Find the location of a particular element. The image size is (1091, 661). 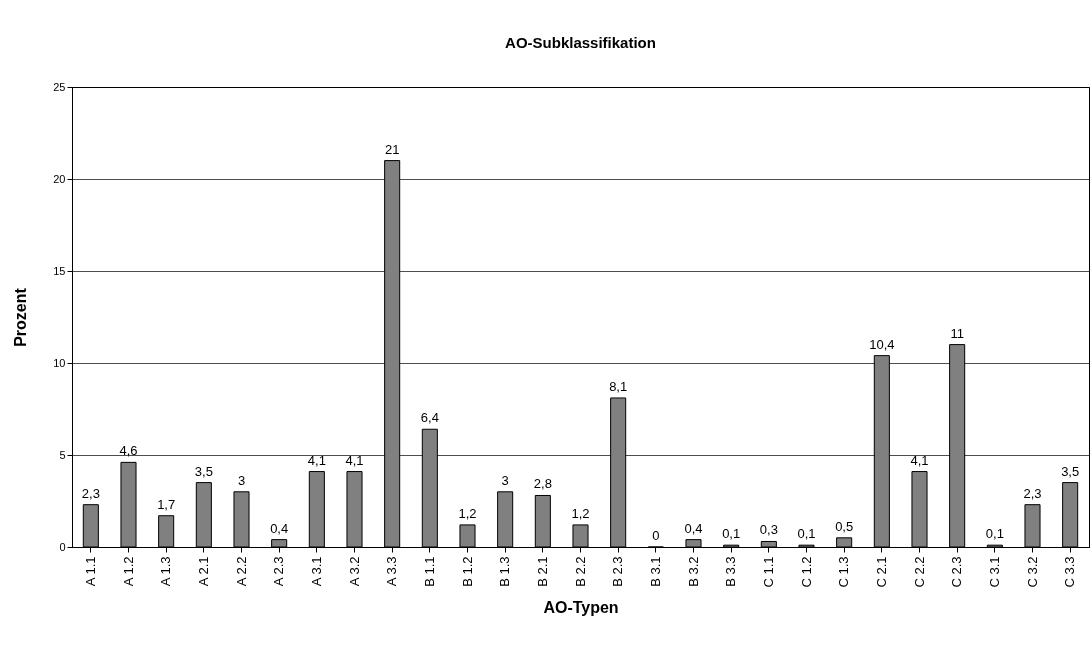

y-axis-title: Prozent is located at coordinates (21, 317).